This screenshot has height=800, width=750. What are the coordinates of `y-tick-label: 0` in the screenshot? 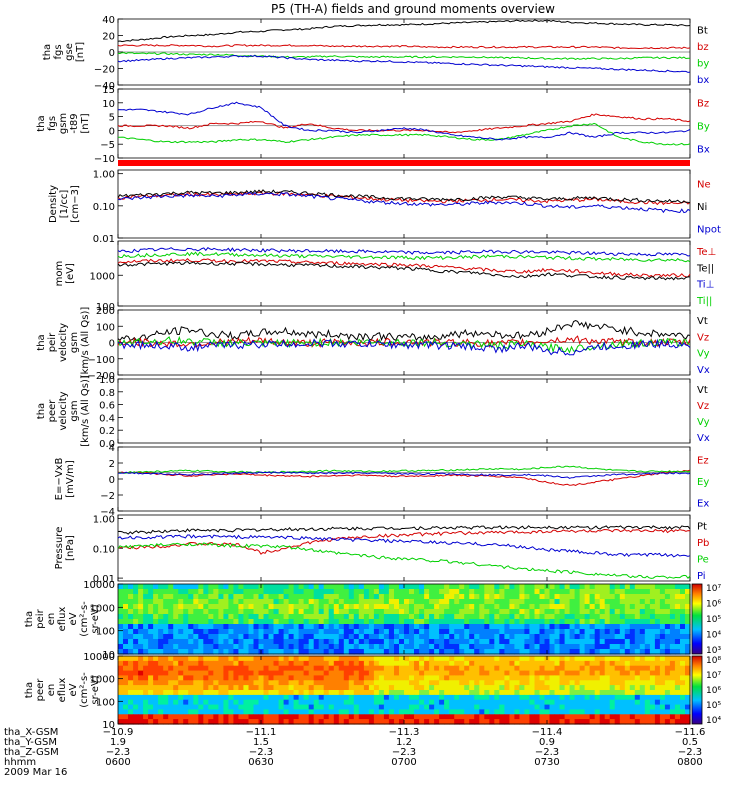 It's located at (112, 344).